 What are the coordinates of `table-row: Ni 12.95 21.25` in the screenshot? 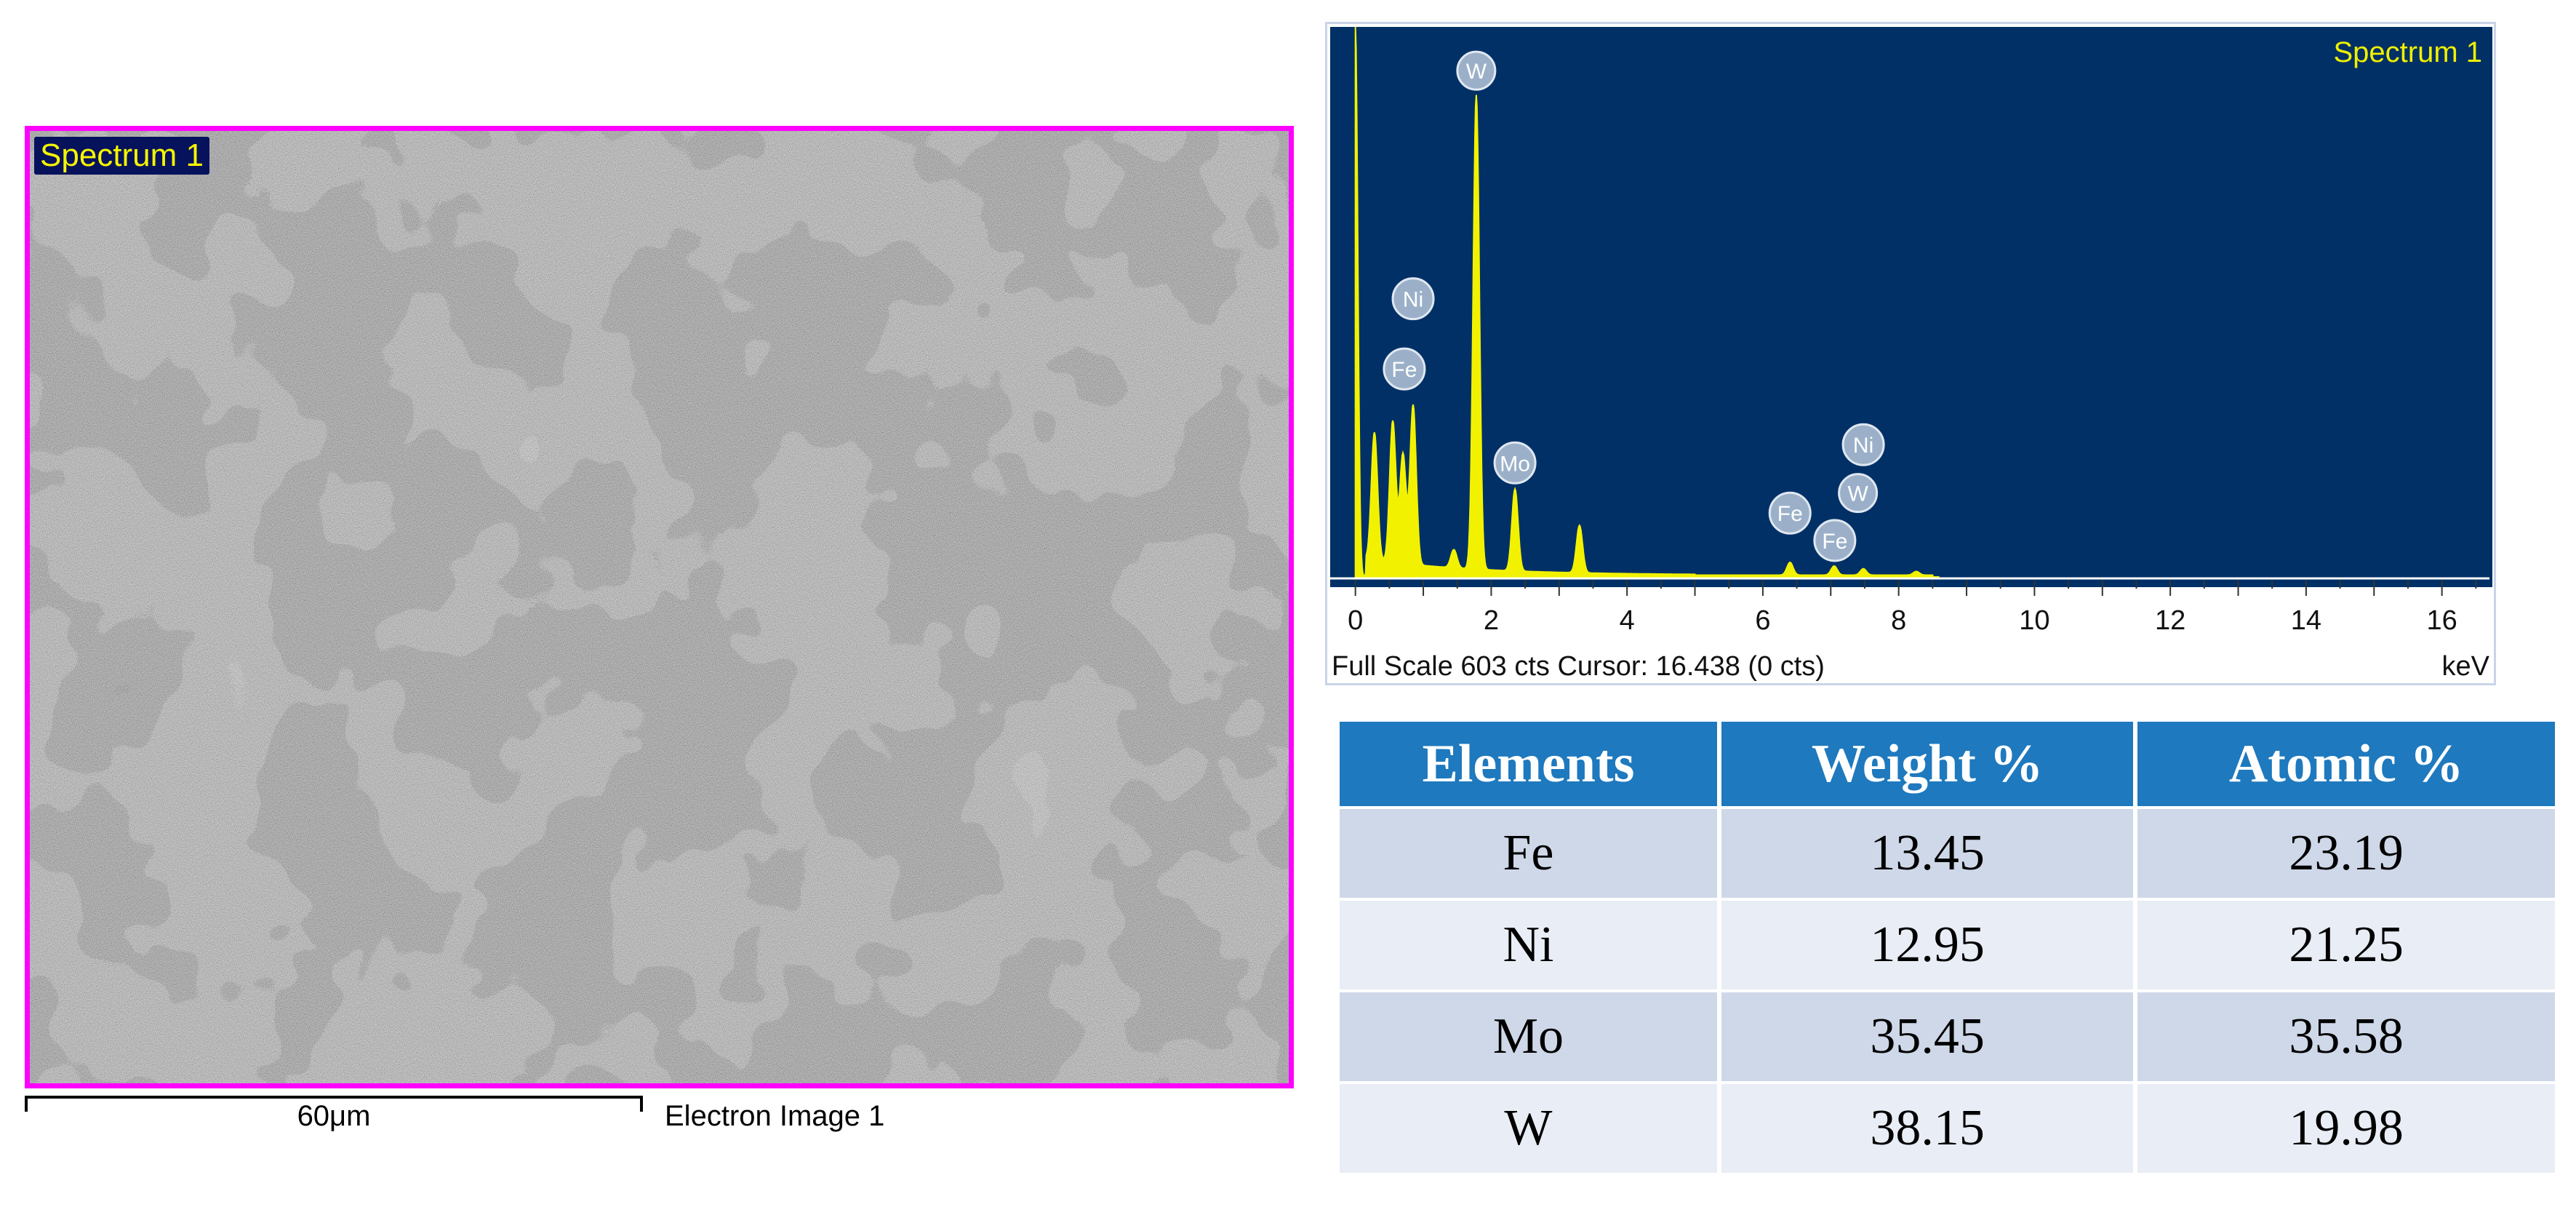 It's located at (1947, 945).